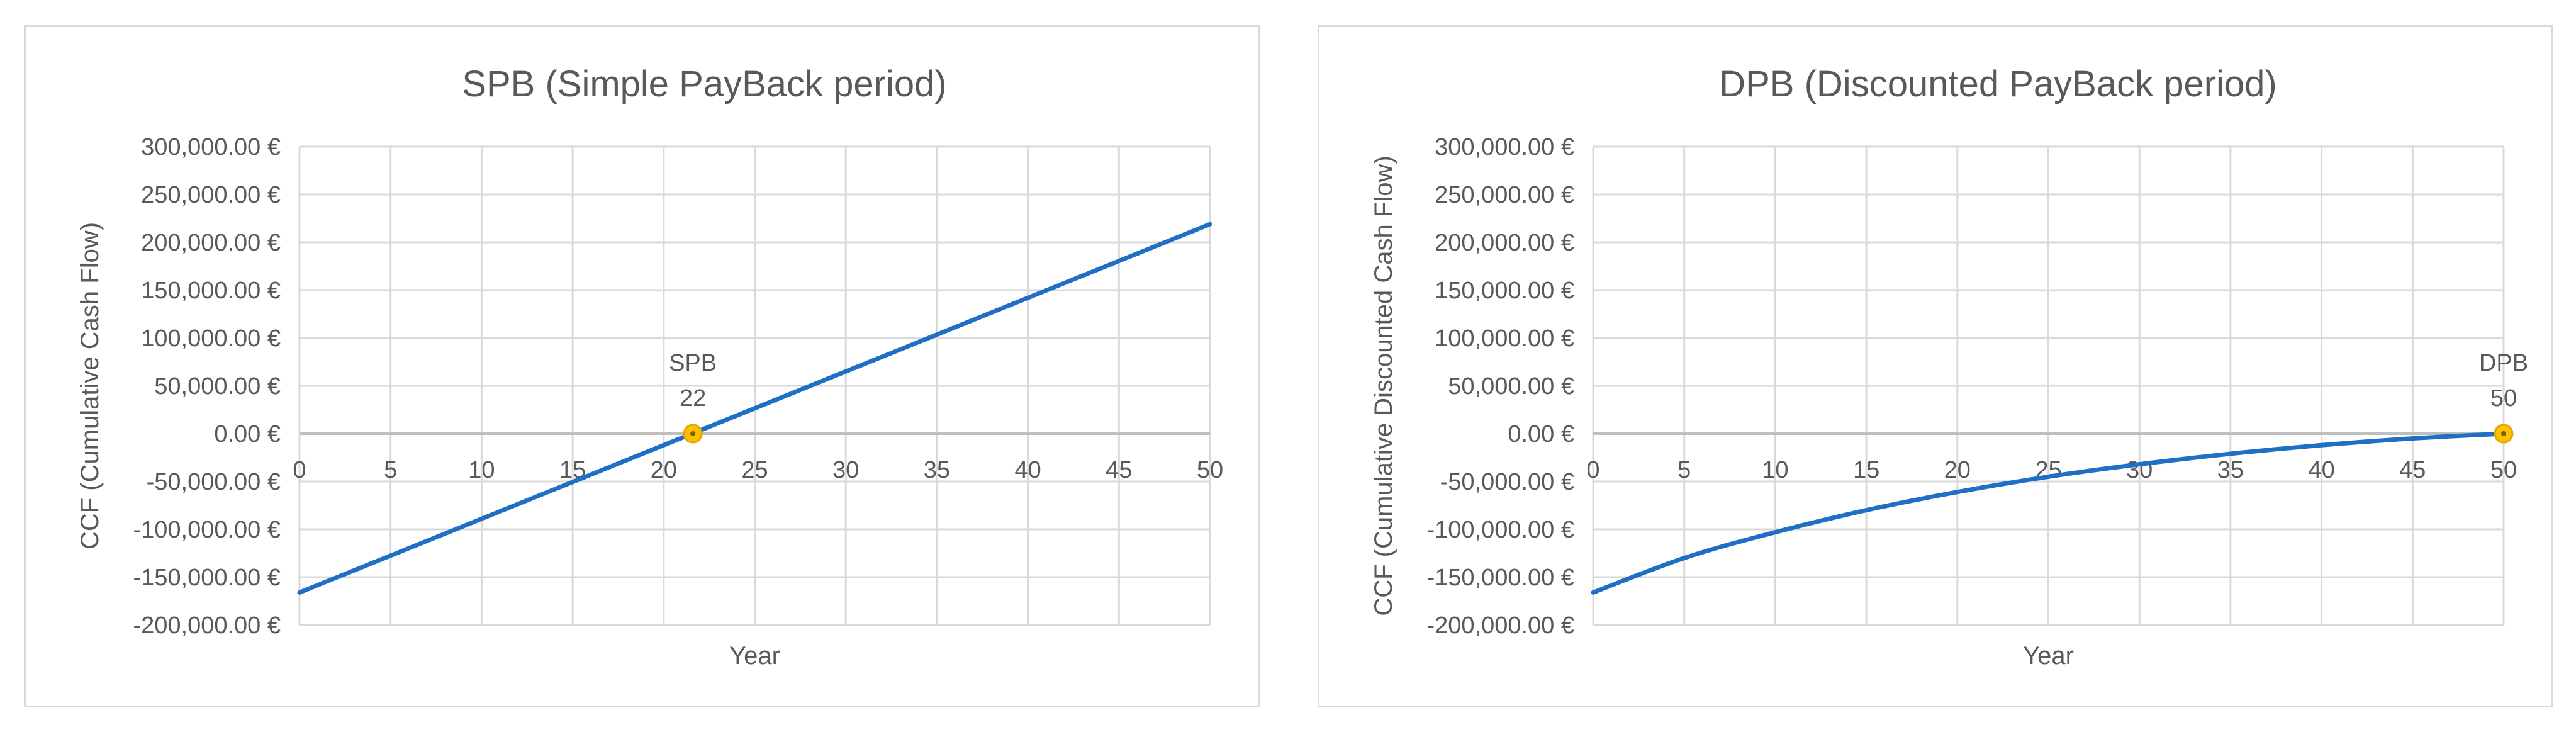 This screenshot has width=2576, height=732. I want to click on x-tick-label: 25, so click(754, 470).